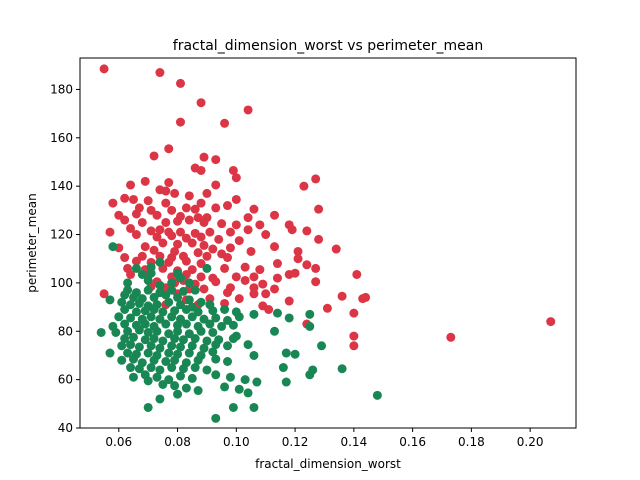 This screenshot has height=480, width=640. I want to click on y-tick-label: 60, so click(65, 380).